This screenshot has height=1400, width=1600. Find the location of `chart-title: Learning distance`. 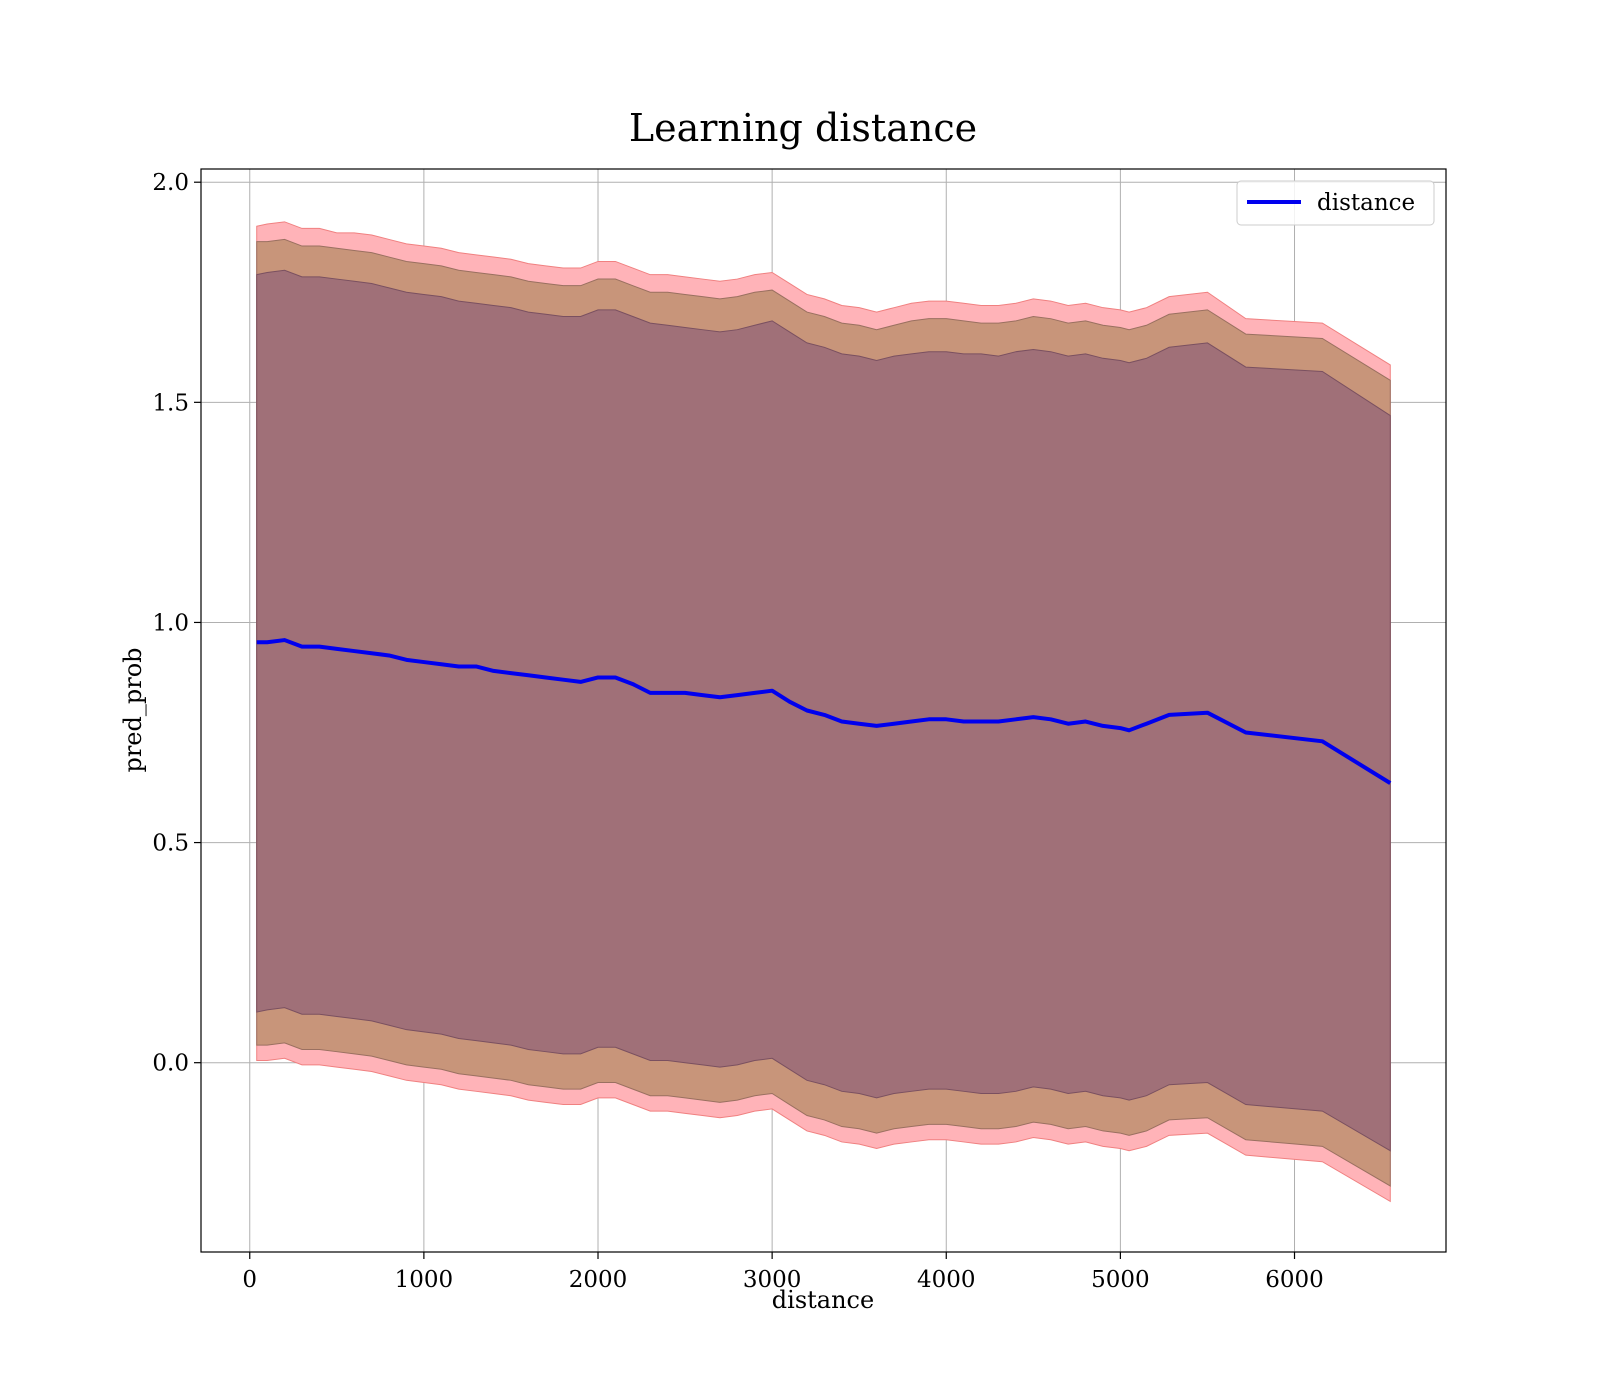

chart-title: Learning distance is located at coordinates (803, 128).